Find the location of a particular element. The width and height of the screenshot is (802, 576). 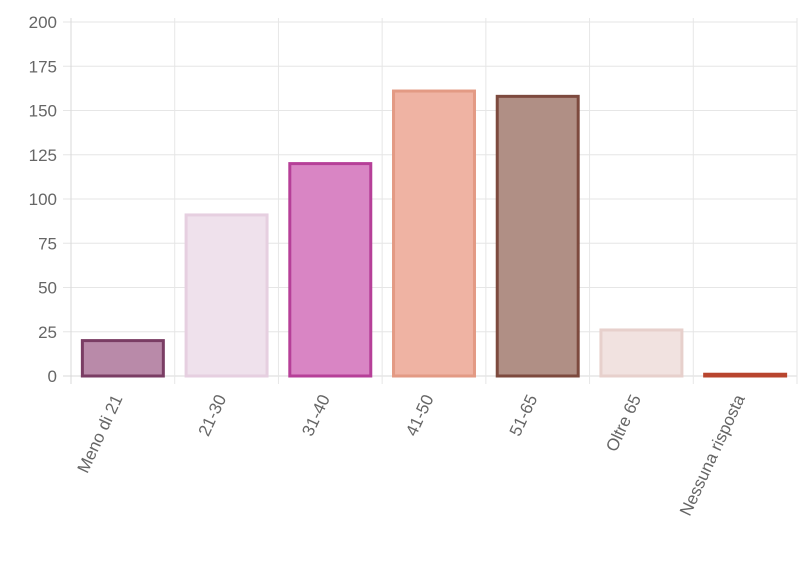

y-axis: 0 25 50 75 100 125 150 175 200 is located at coordinates (43, 199).